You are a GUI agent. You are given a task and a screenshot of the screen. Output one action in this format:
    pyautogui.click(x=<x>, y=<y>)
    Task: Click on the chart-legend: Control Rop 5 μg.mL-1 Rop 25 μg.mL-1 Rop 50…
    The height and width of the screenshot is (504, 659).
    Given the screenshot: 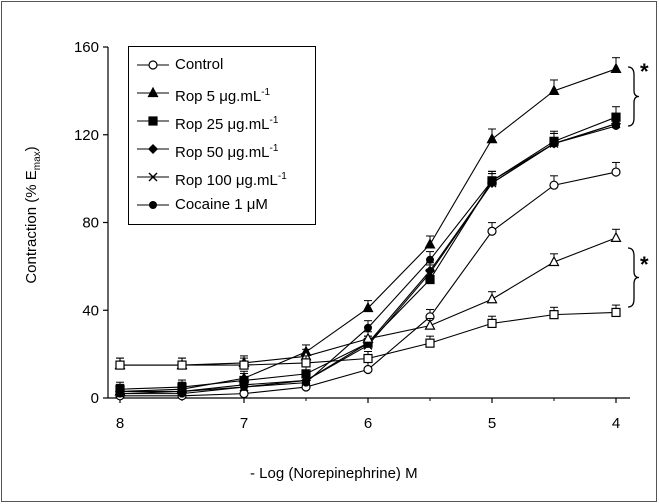 What is the action you would take?
    pyautogui.click(x=222, y=135)
    